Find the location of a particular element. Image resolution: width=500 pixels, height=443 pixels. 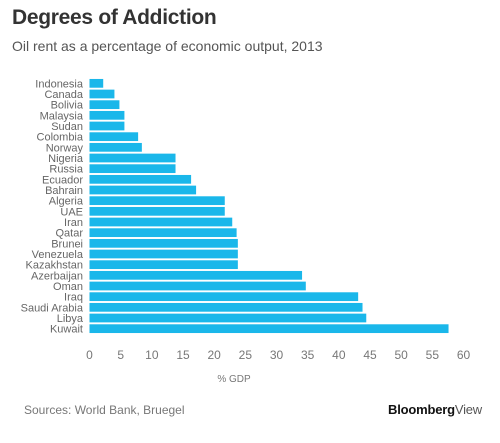

brand-logo: BloombergView is located at coordinates (435, 409).